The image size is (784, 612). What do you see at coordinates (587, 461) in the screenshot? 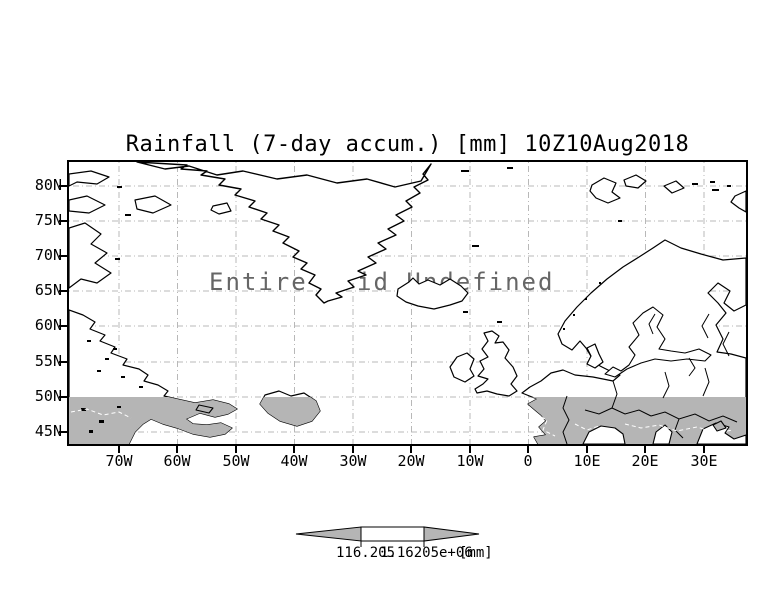
I see `lon-tick-label: 10E` at bounding box center [587, 461].